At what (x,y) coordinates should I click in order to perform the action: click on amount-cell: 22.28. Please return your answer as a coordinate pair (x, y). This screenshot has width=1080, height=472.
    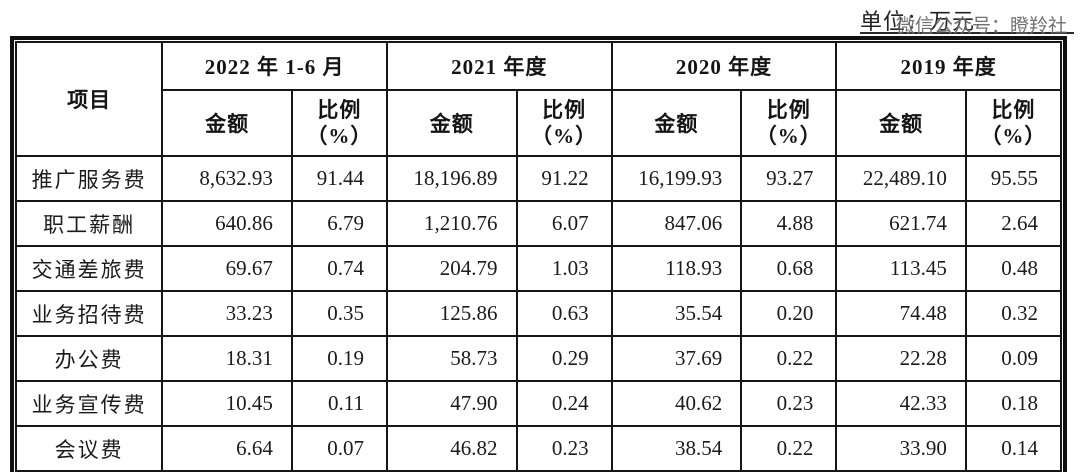
    Looking at the image, I should click on (901, 358).